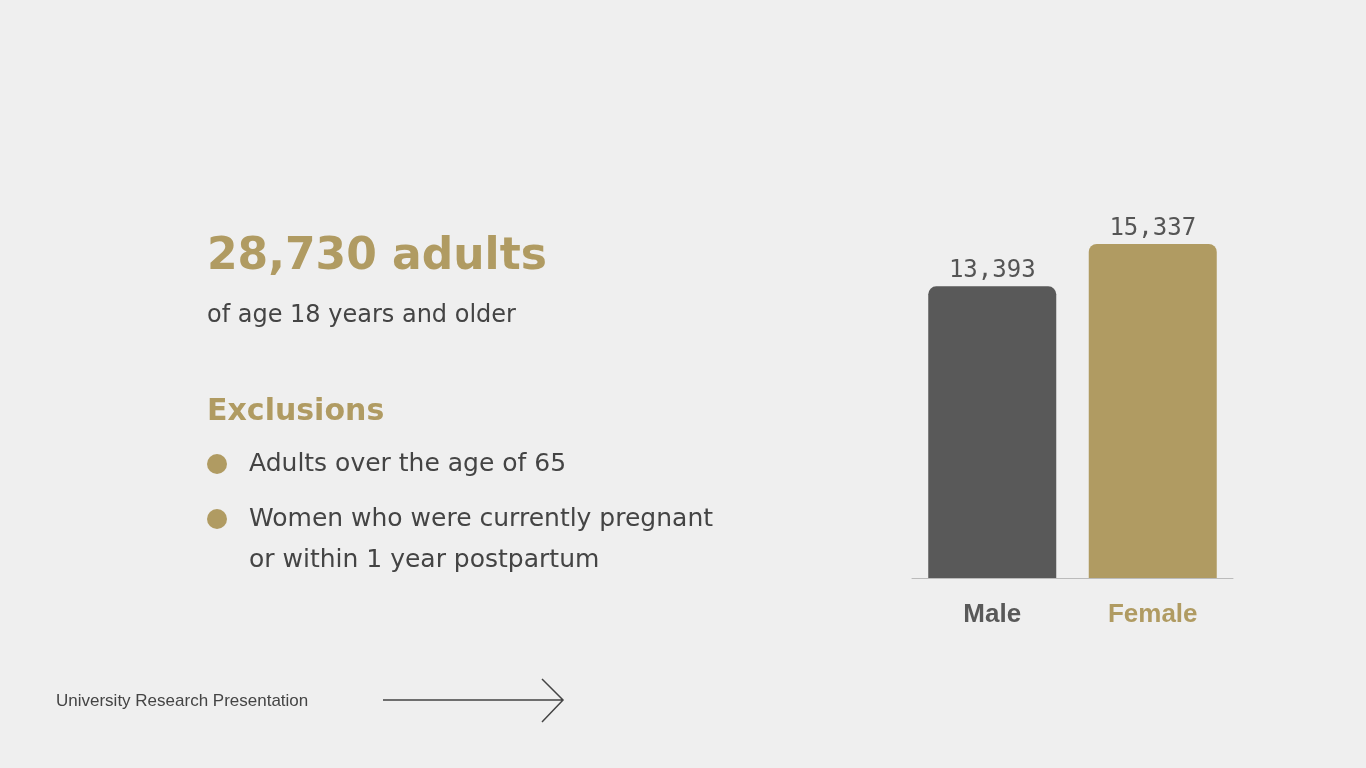 Image resolution: width=1366 pixels, height=768 pixels. What do you see at coordinates (481, 538) in the screenshot?
I see `text: Women who were currently pregnant or within 1 year postpartum` at bounding box center [481, 538].